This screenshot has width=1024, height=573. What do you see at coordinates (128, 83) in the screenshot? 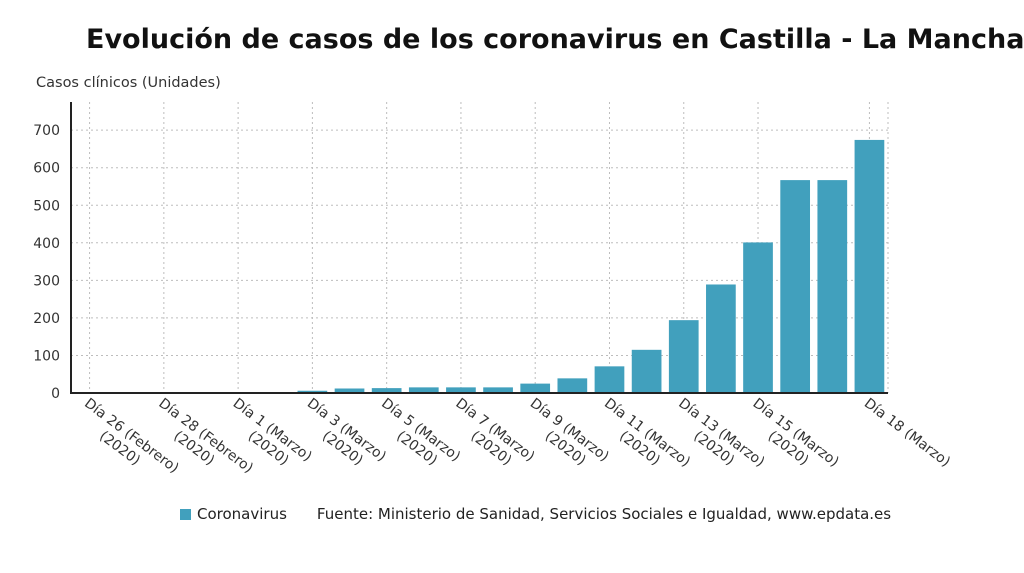
I see `y-axis-title: Casos clínicos (Unidades)` at bounding box center [128, 83].